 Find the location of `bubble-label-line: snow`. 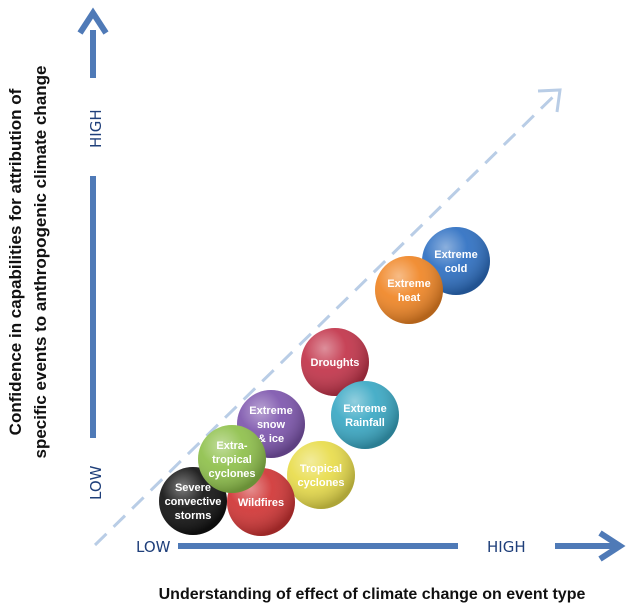

bubble-label-line: snow is located at coordinates (271, 425).